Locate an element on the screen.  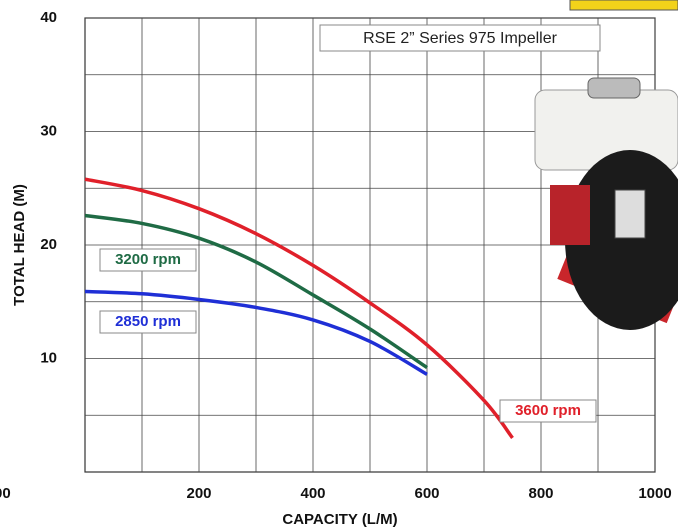
annotation: RSE 2” Series 975 Impeller is located at coordinates (460, 38).